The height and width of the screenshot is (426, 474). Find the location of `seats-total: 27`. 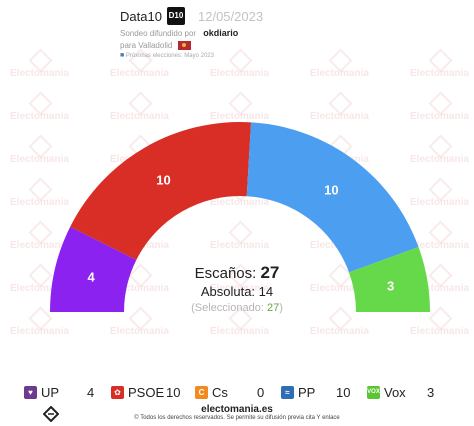

seats-total: 27 is located at coordinates (270, 272).